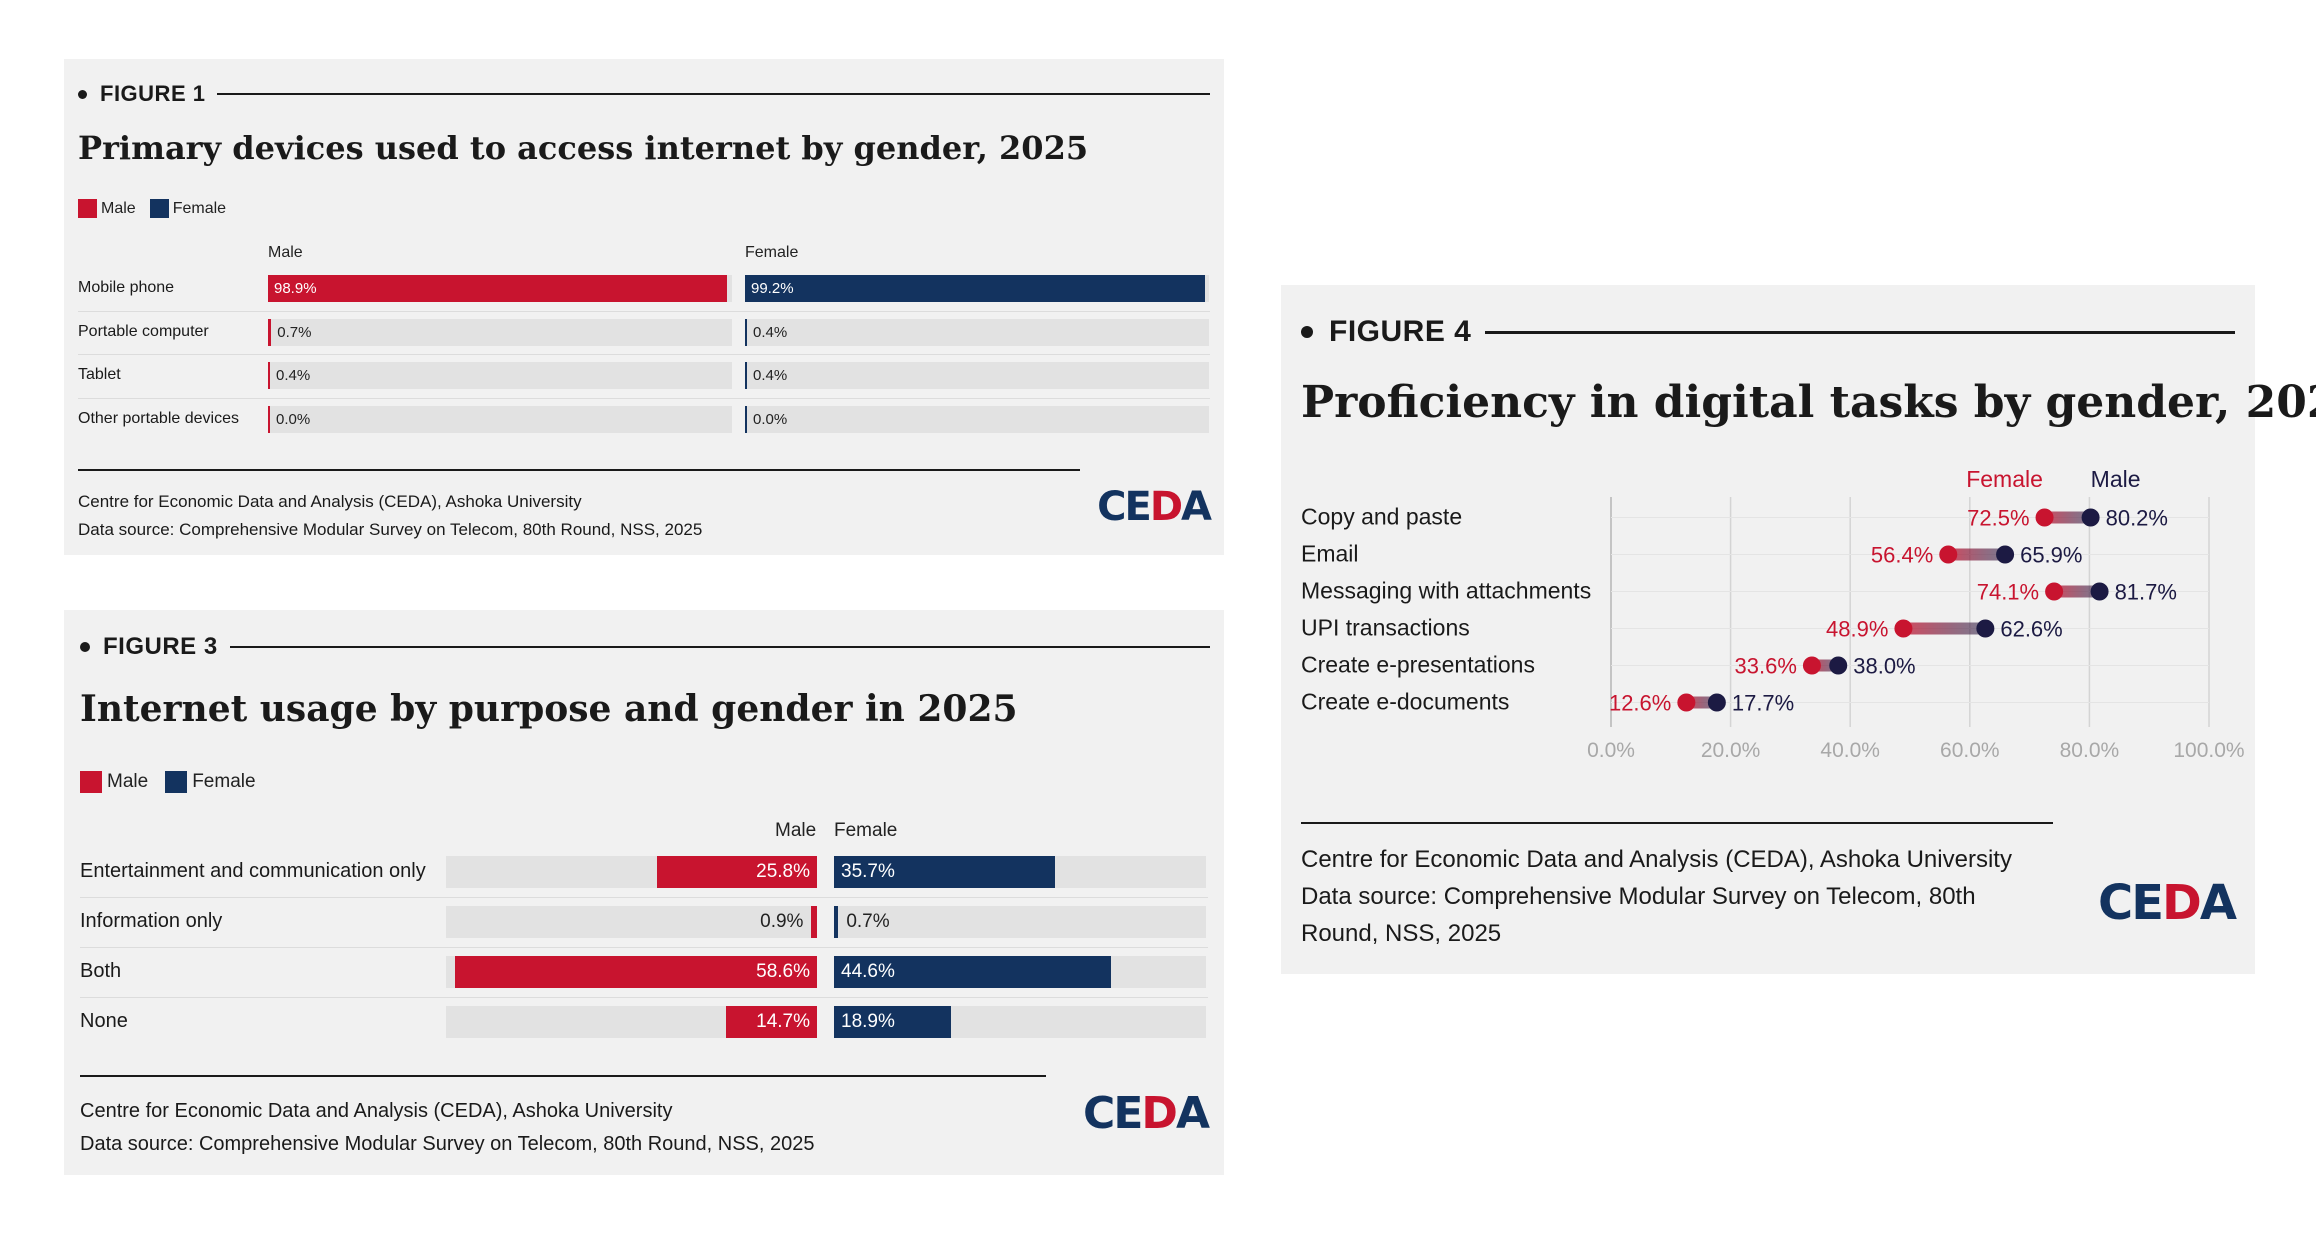 The height and width of the screenshot is (1254, 2316). I want to click on data-label-female: 12.6%, so click(1640, 703).